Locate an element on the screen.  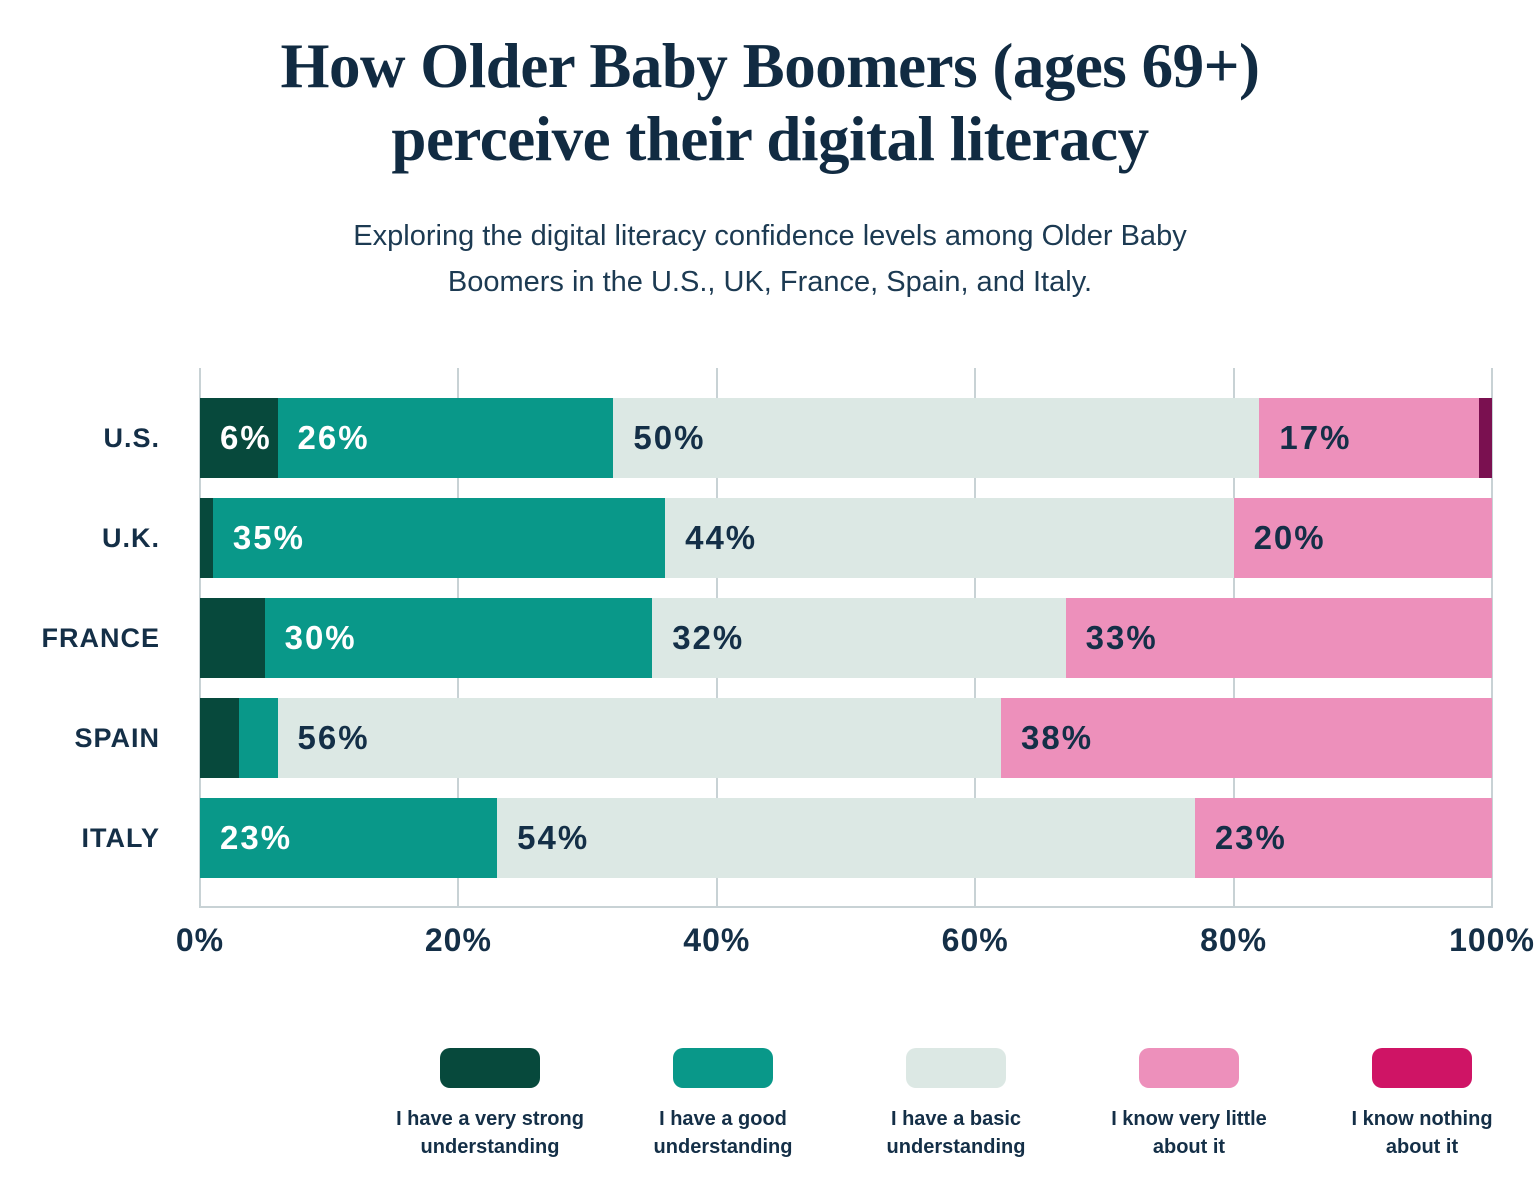
bar-row-us: 6% 26% 50% 17% is located at coordinates (846, 438).